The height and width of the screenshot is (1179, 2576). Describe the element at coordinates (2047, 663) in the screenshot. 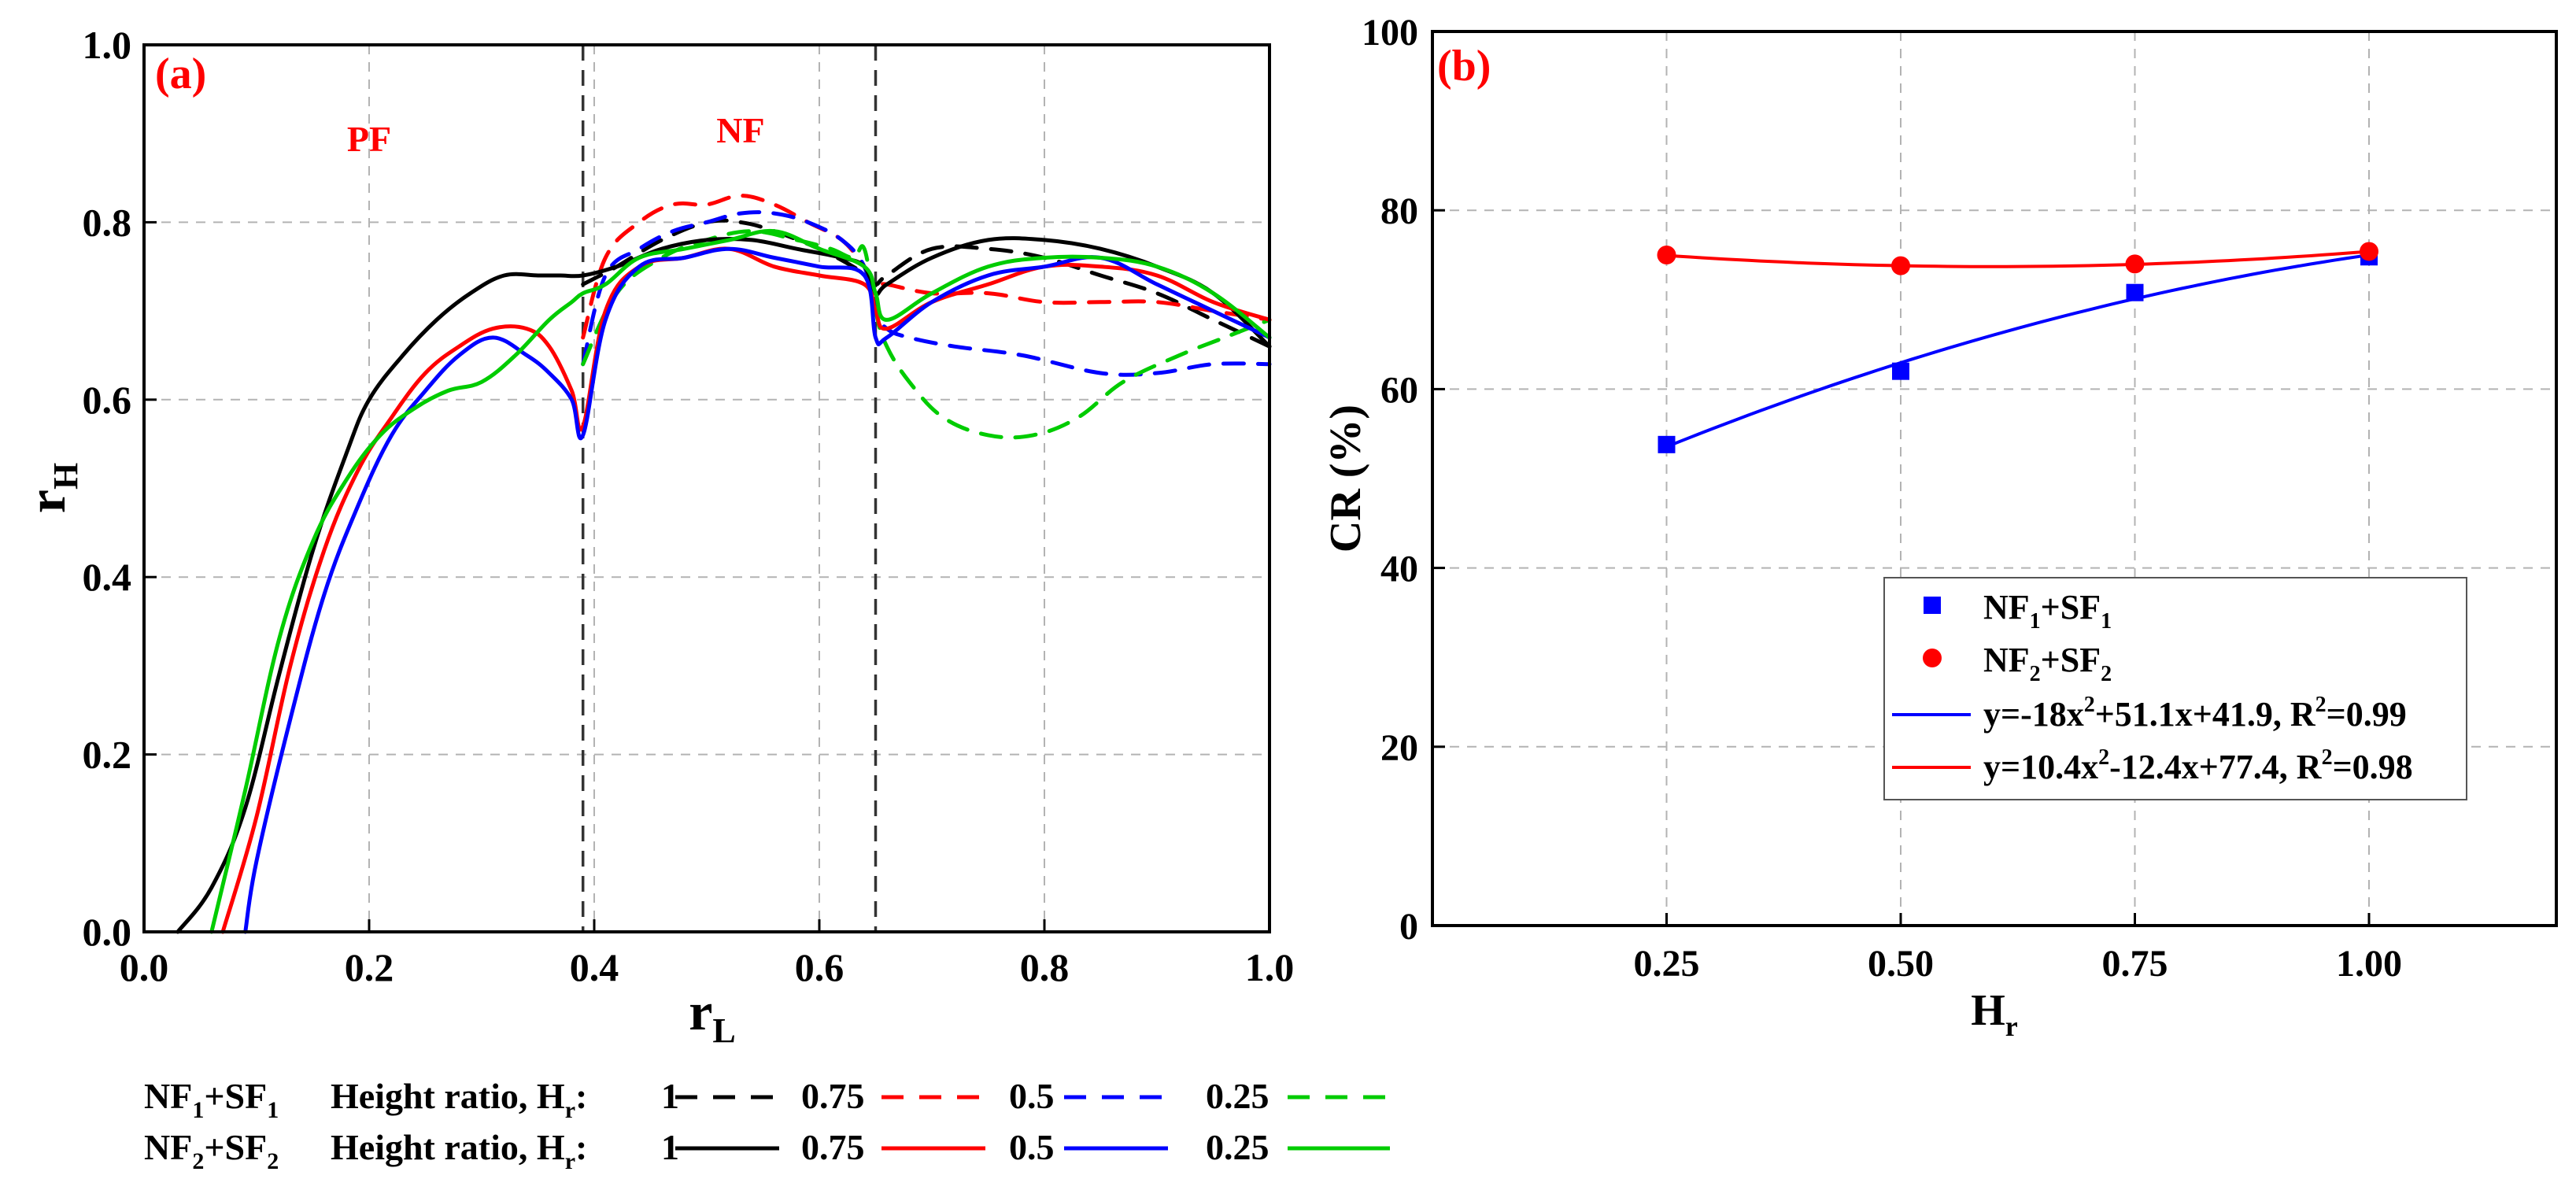

I see `legend-label: NF2+SF2` at that location.